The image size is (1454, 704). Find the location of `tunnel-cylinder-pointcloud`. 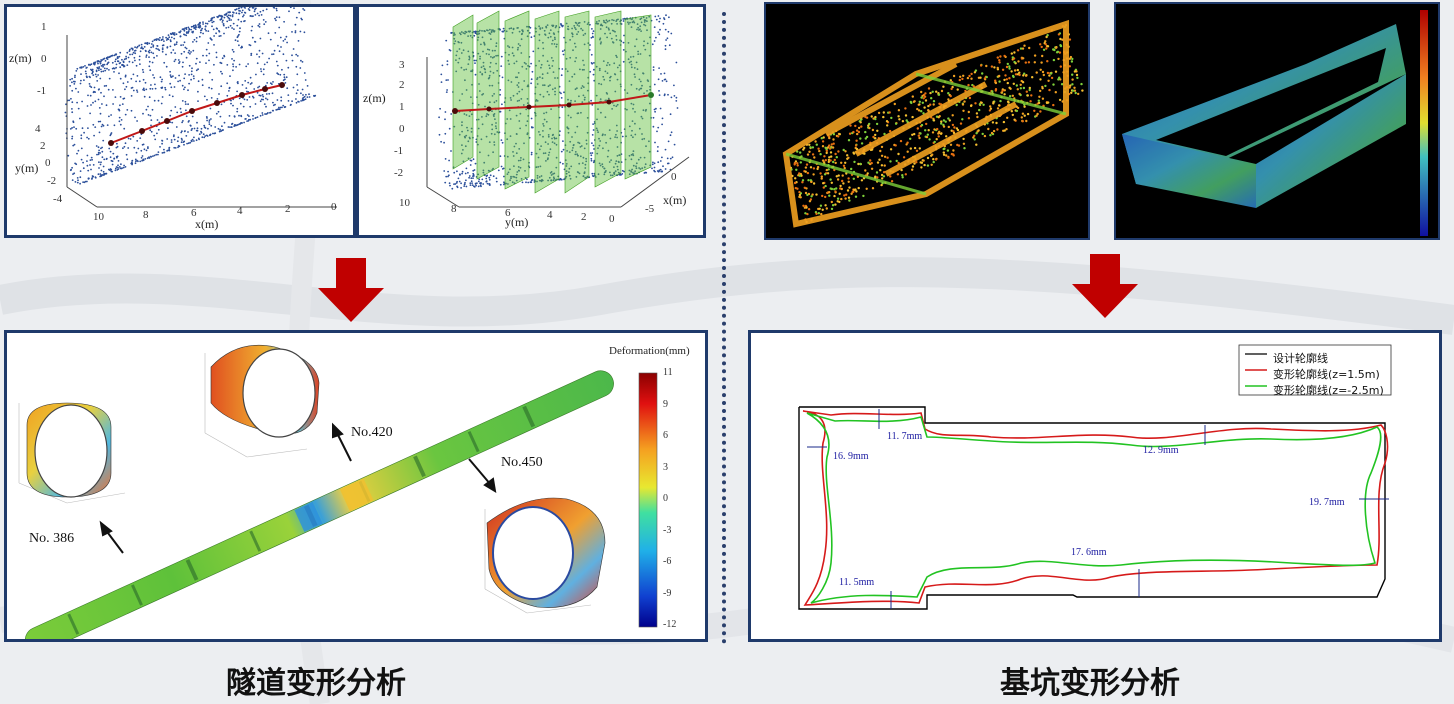

tunnel-cylinder-pointcloud is located at coordinates (200, 107).